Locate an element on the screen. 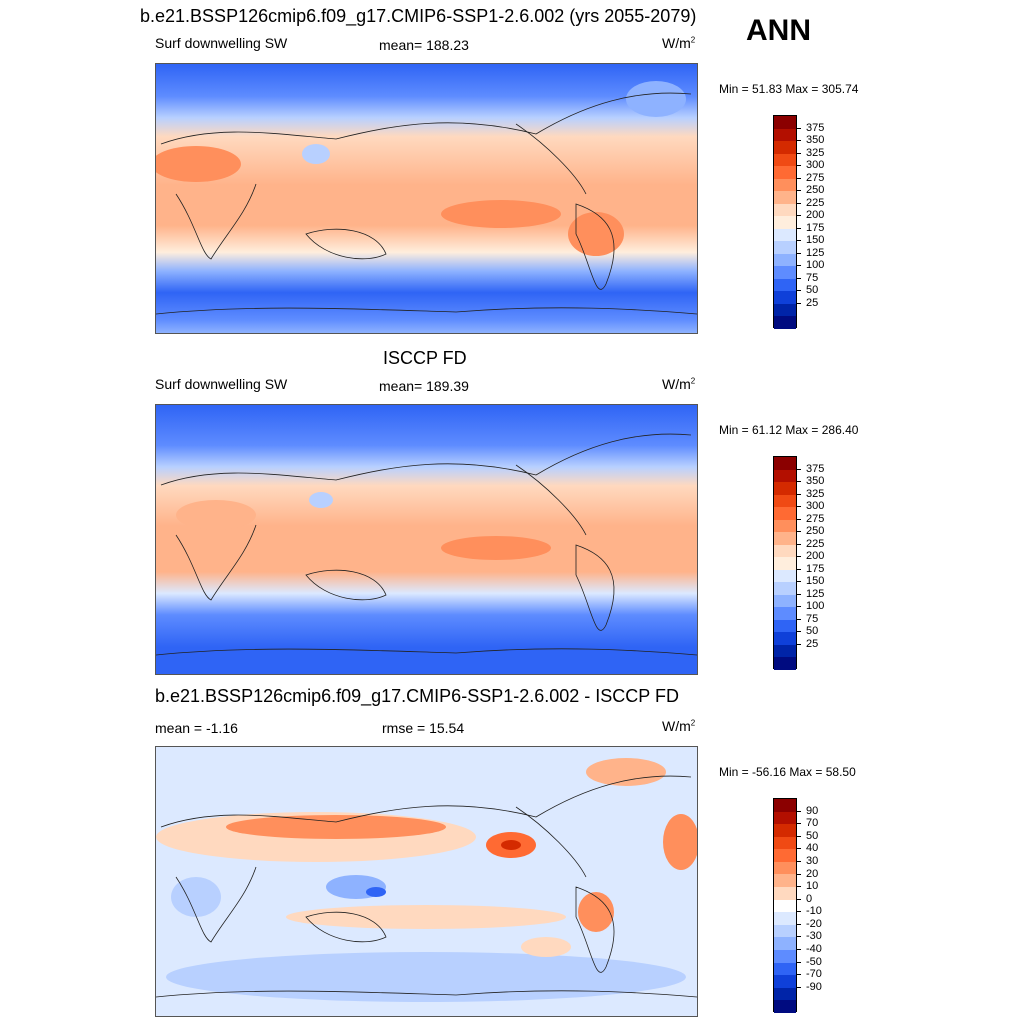 The image size is (1024, 1024). colorbar-tick-label: 125 is located at coordinates (815, 252).